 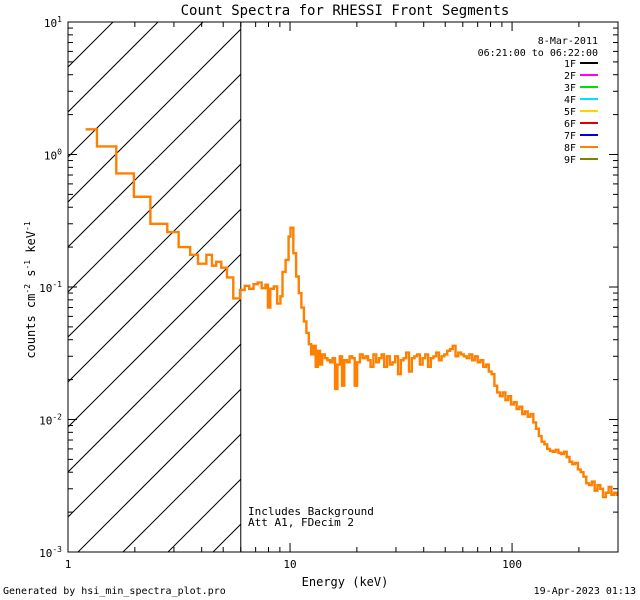 What do you see at coordinates (538, 53) in the screenshot?
I see `legend-time-range: 06:21:00 to 06:22:00` at bounding box center [538, 53].